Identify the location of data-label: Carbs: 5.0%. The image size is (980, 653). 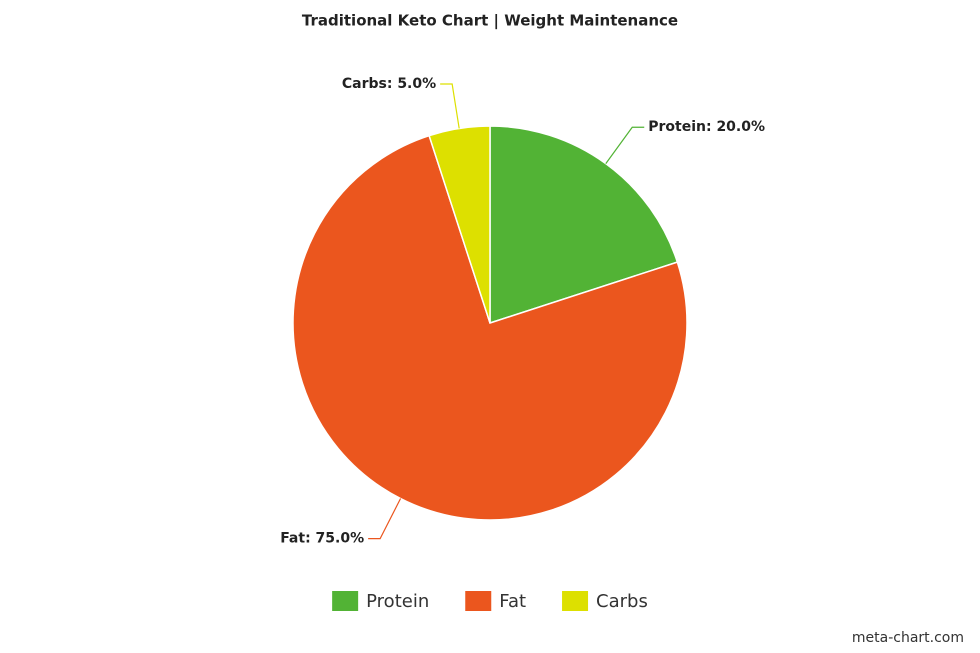
(389, 84).